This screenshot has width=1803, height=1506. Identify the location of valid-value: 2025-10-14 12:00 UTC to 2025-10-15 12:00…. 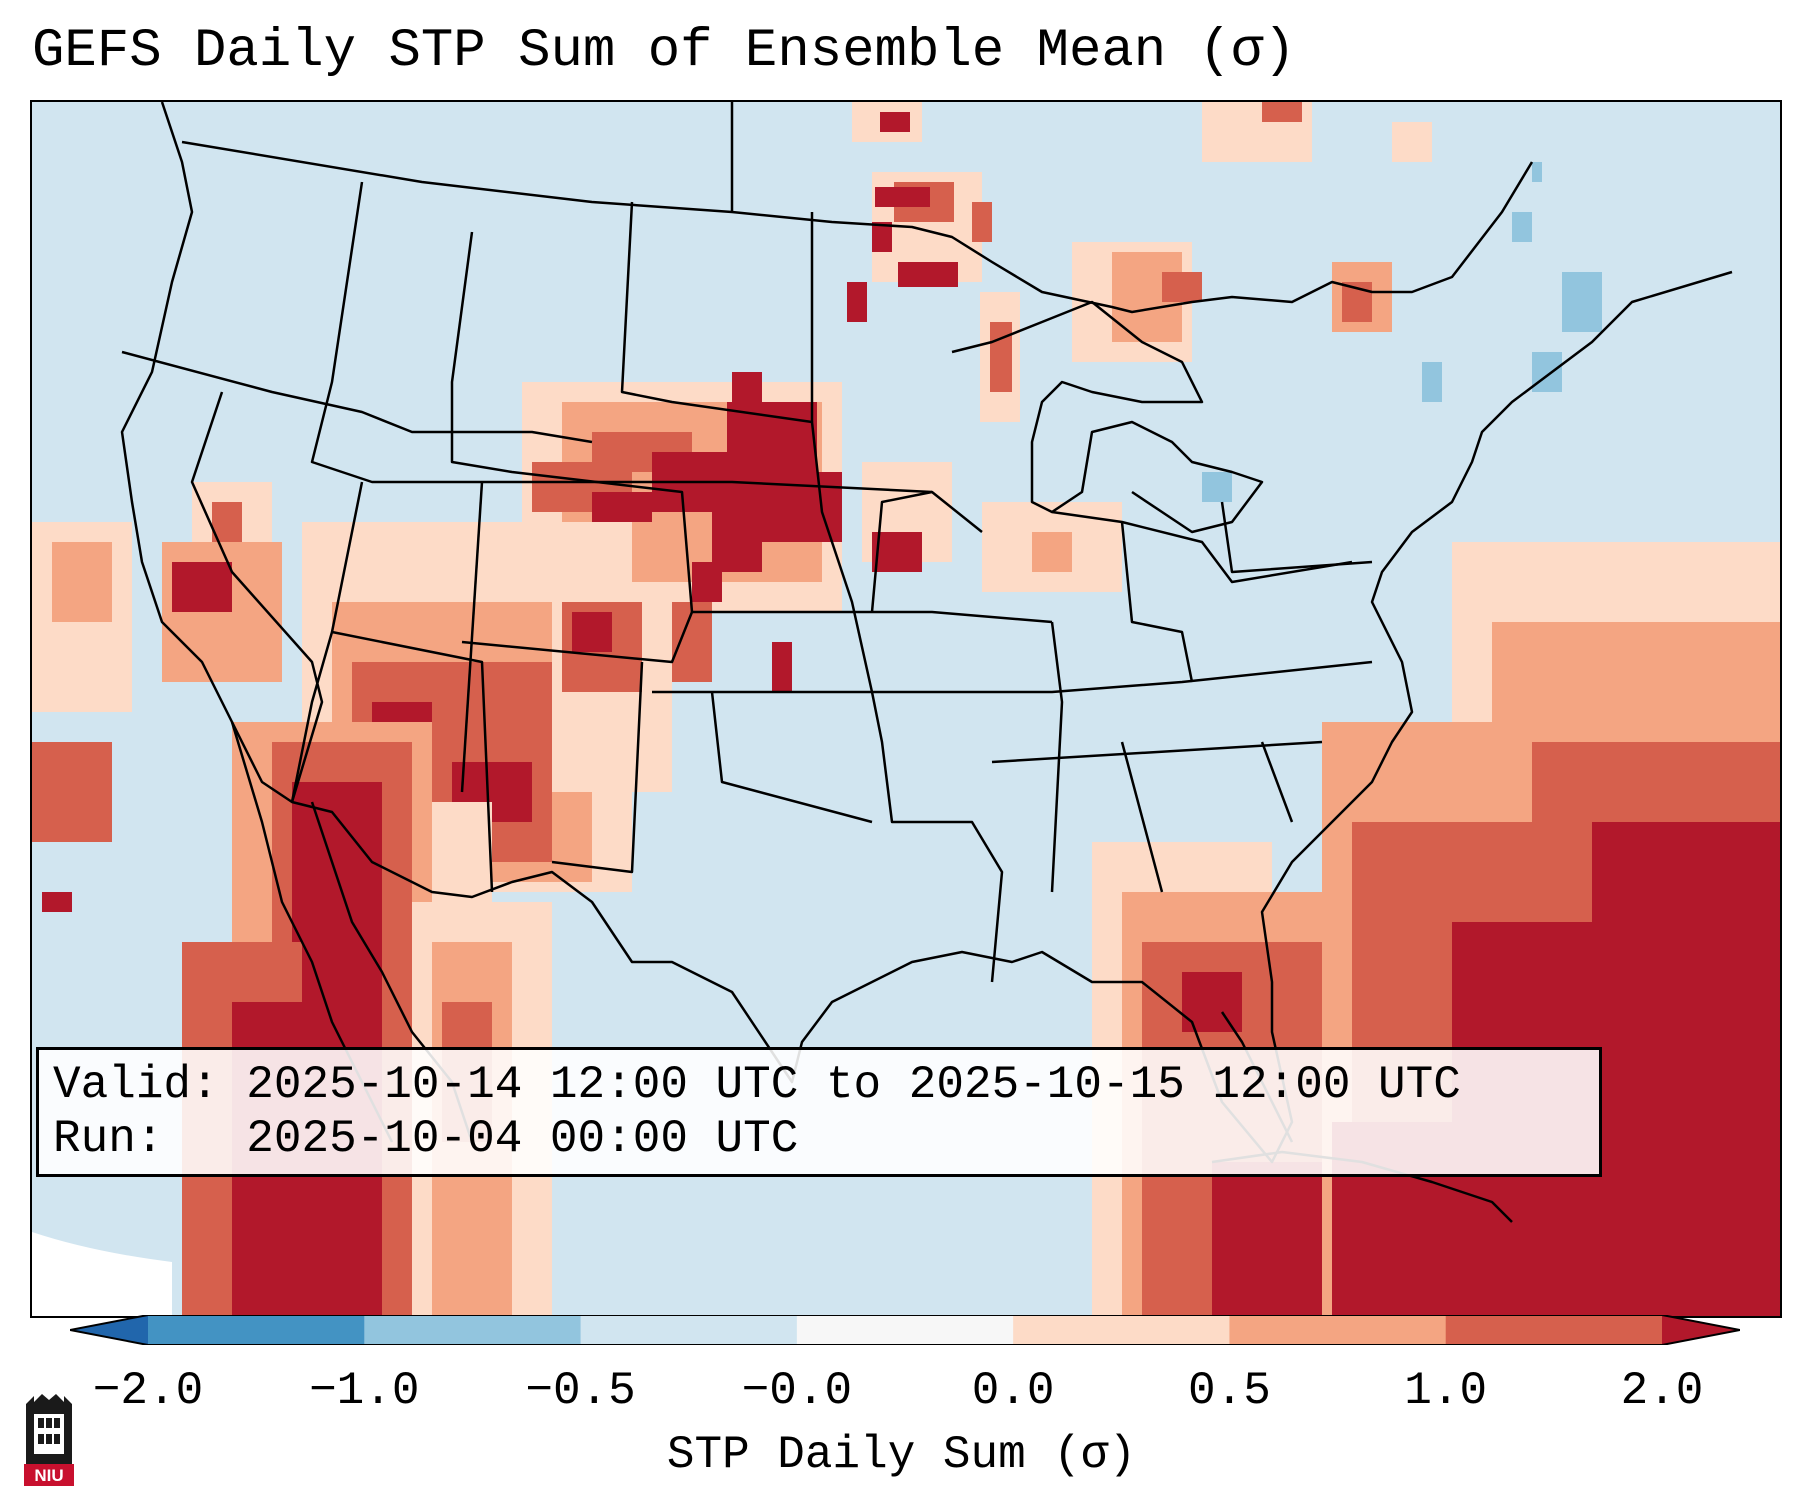
(853, 1085).